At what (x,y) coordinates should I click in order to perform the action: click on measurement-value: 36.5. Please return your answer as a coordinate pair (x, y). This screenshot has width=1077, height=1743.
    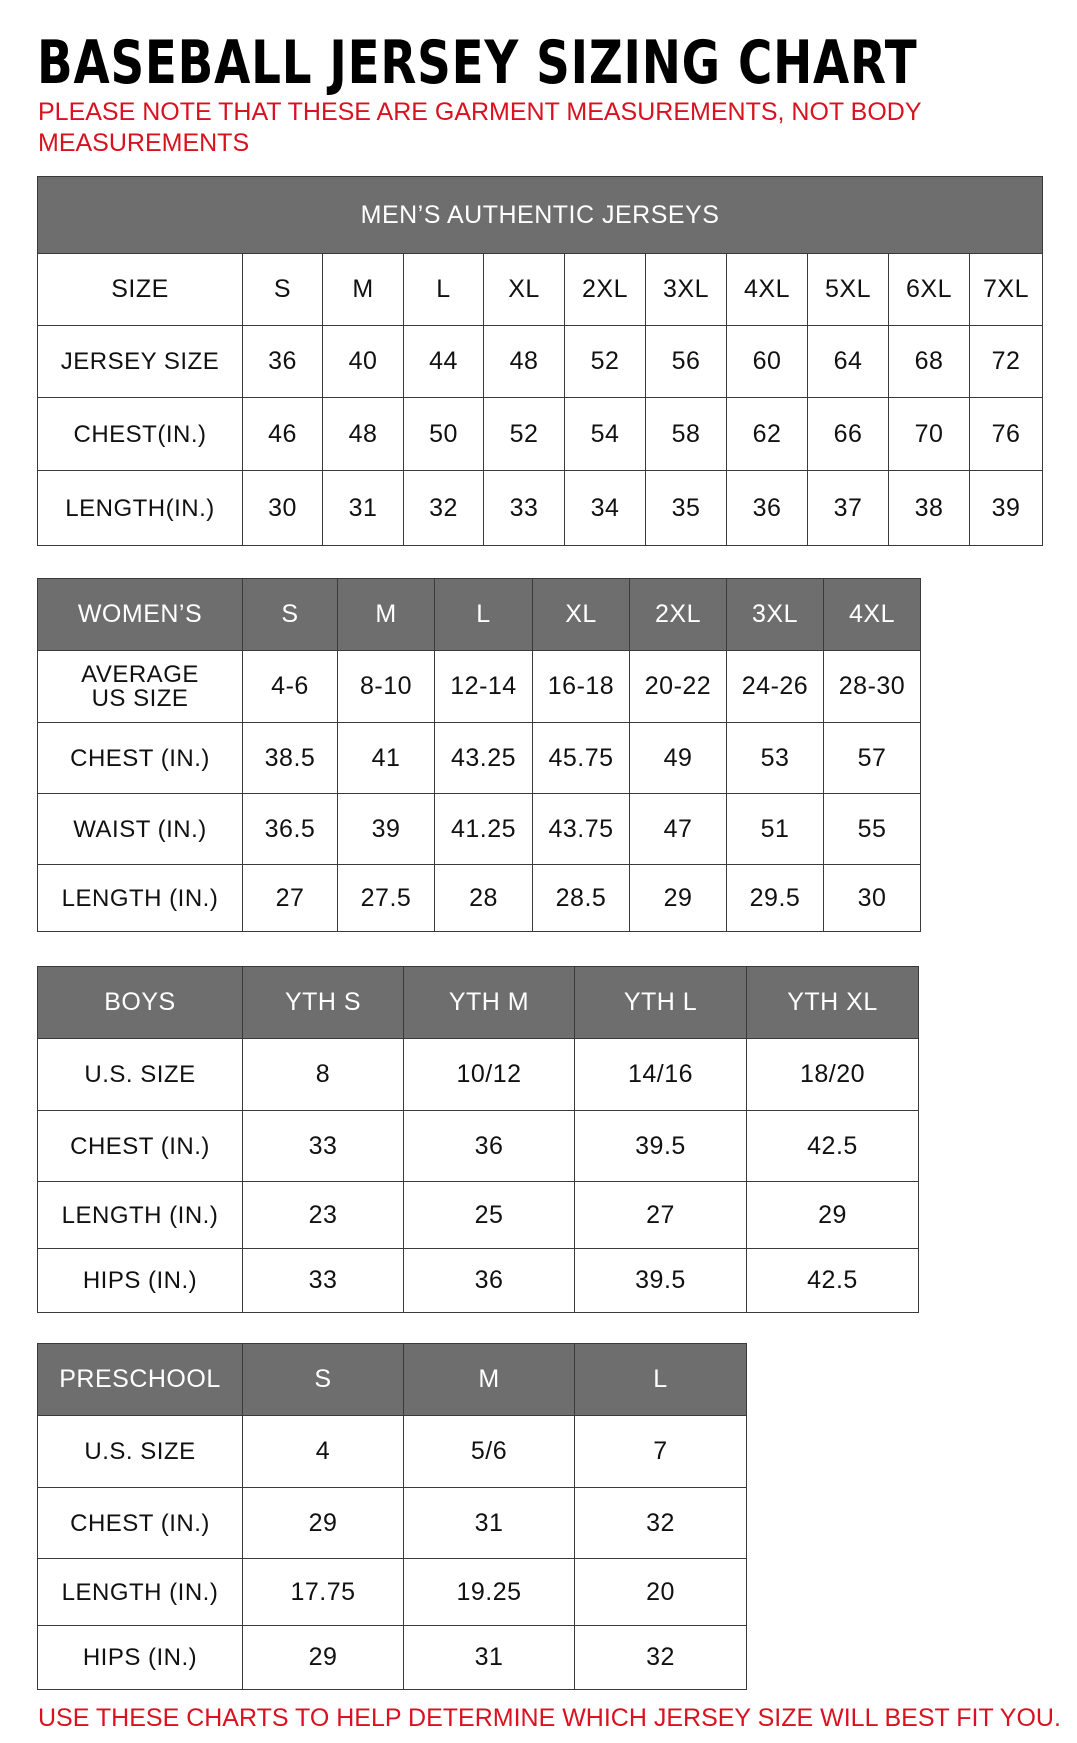
    Looking at the image, I should click on (290, 829).